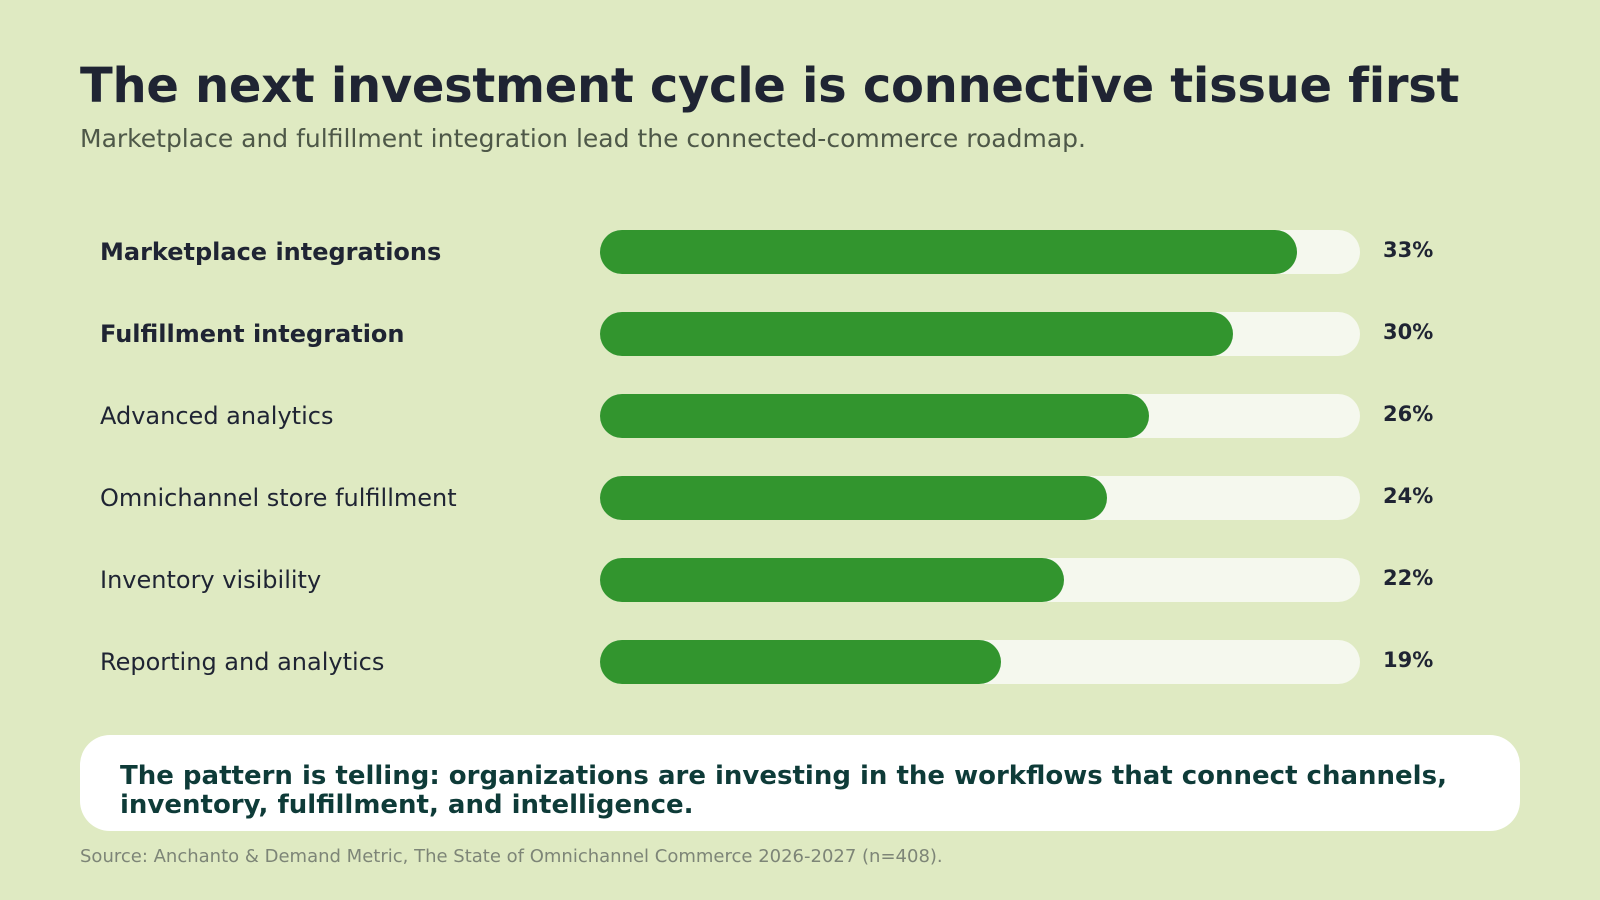 Image resolution: width=1600 pixels, height=900 pixels. What do you see at coordinates (217, 416) in the screenshot?
I see `category-label: Advanced analytics` at bounding box center [217, 416].